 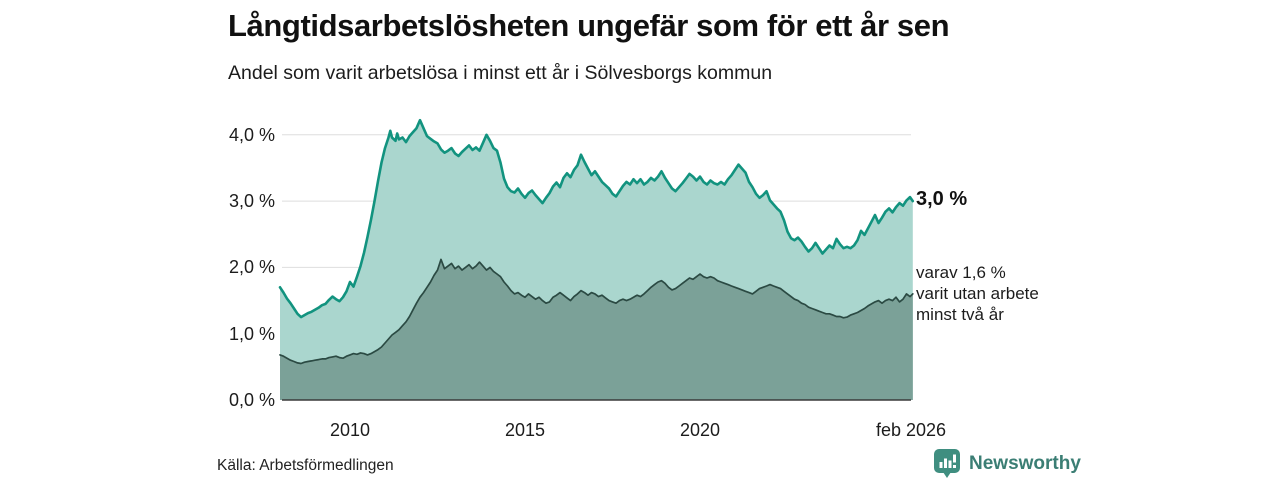 What do you see at coordinates (251, 134) in the screenshot?
I see `y-tick-label: 4,0 %` at bounding box center [251, 134].